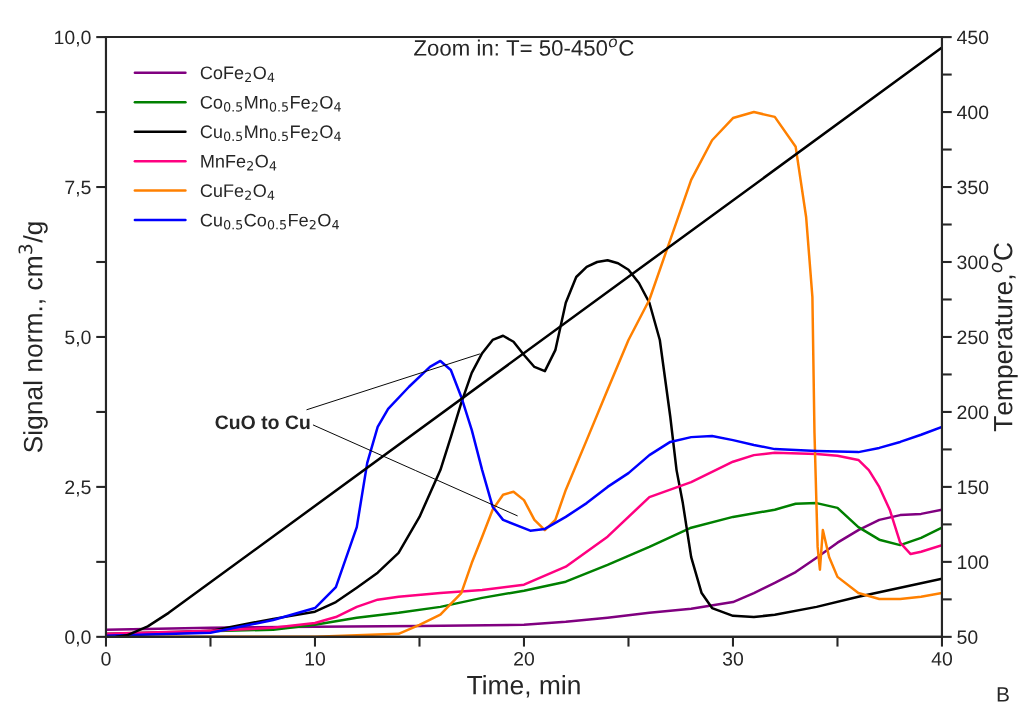  Describe the element at coordinates (942, 658) in the screenshot. I see `x-tick-label: 40` at that location.